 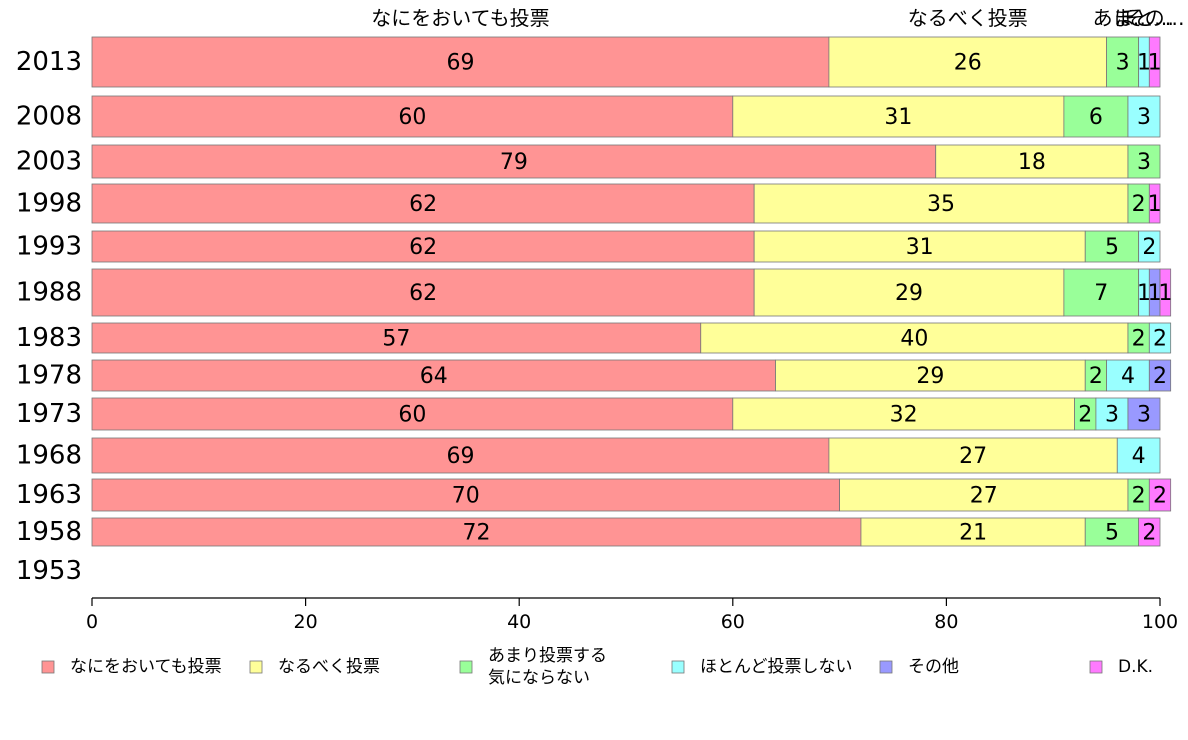 What do you see at coordinates (519, 622) in the screenshot?
I see `x-tick-label: 40` at bounding box center [519, 622].